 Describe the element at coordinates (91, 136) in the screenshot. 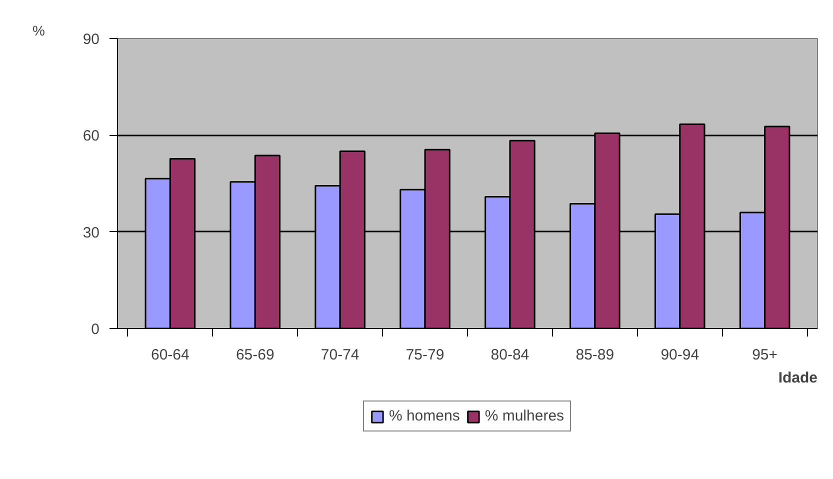

I see `y-tick-label: 60` at that location.